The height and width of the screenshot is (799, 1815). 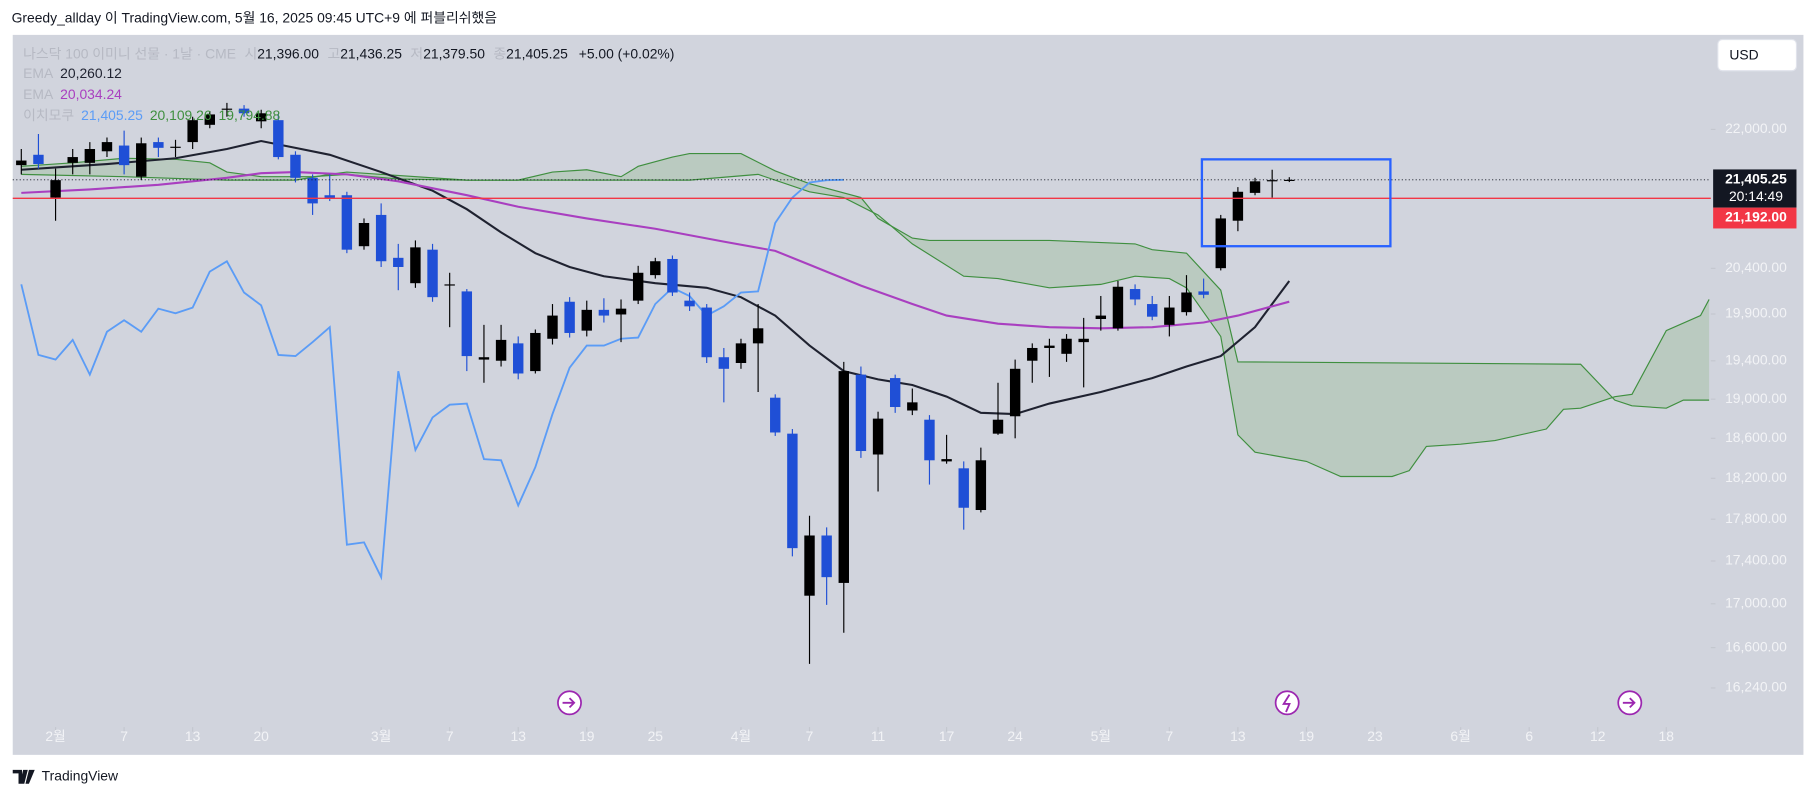 I want to click on y-tick-label: 20,400.00, so click(x=1756, y=267).